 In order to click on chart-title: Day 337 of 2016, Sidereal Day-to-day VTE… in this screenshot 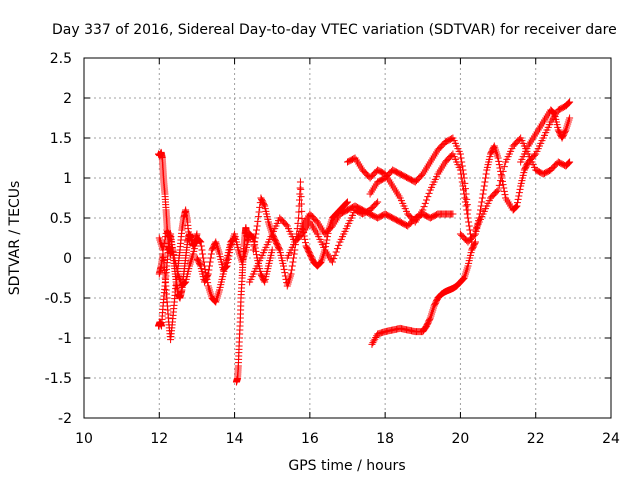, I will do `click(334, 30)`.